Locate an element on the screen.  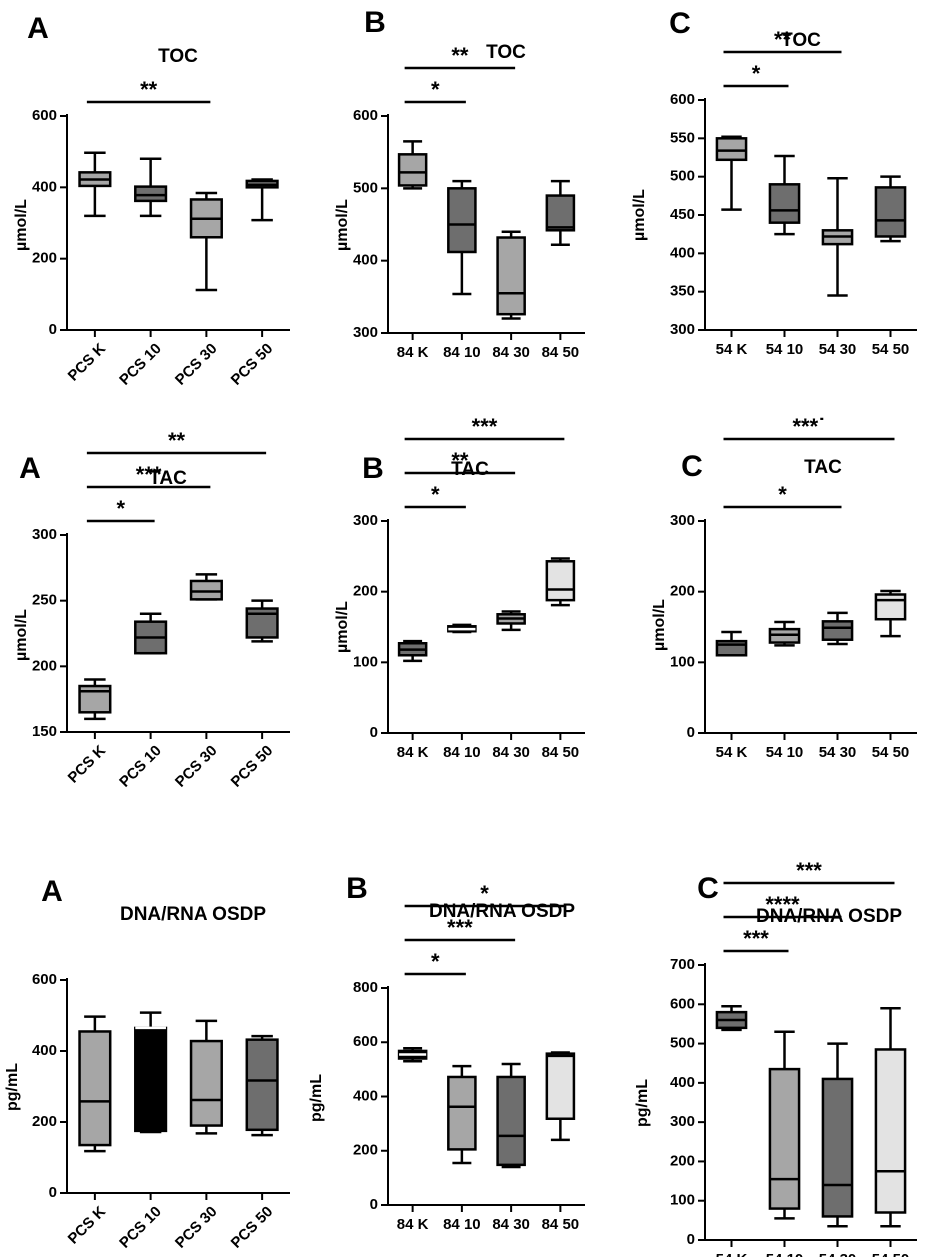
x-tick-label: 54 30 is located at coordinates (838, 1254).